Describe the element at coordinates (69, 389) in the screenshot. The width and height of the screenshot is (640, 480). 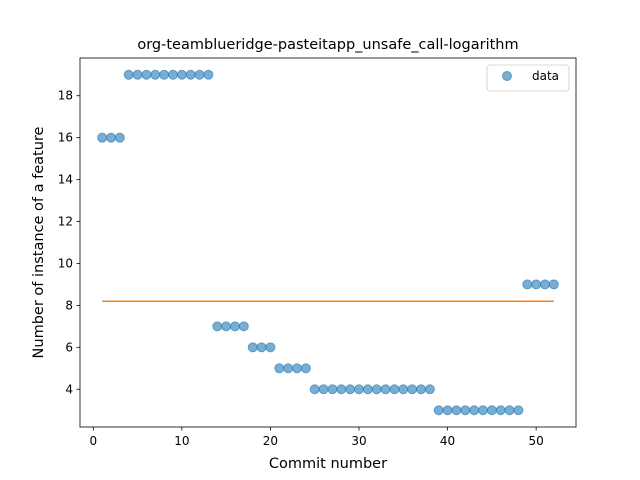
I see `y-tick-label: 4` at that location.